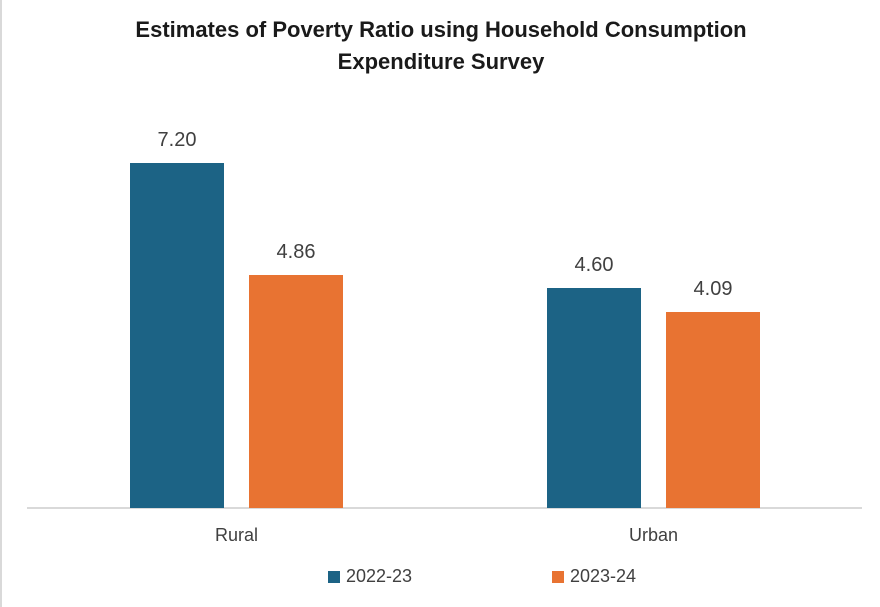 This screenshot has height=607, width=880. I want to click on legend-item-2023-24: 2023-24, so click(594, 576).